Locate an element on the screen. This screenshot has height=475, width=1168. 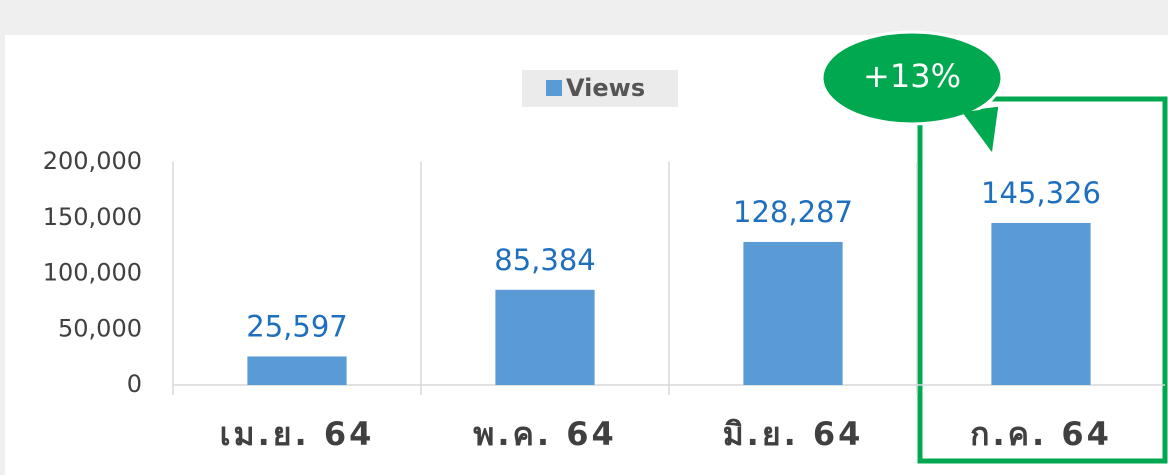
y-tick-label: 150,000 is located at coordinates (92, 217).